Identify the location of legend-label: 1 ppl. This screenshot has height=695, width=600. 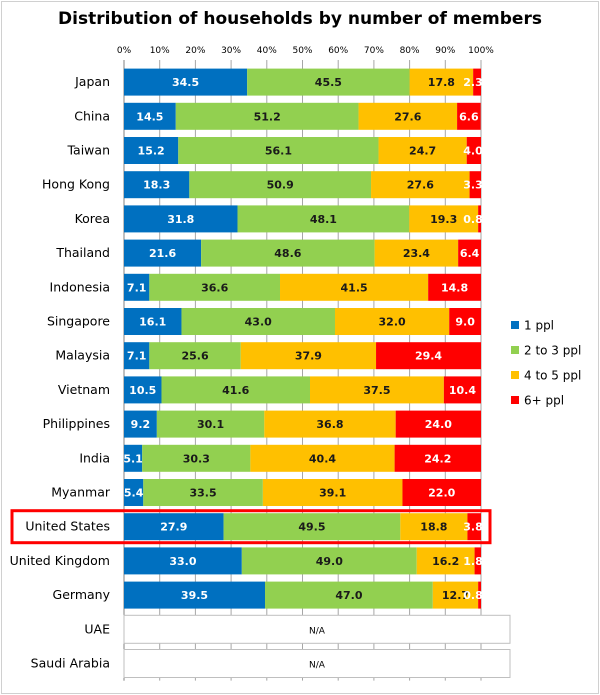
(539, 326).